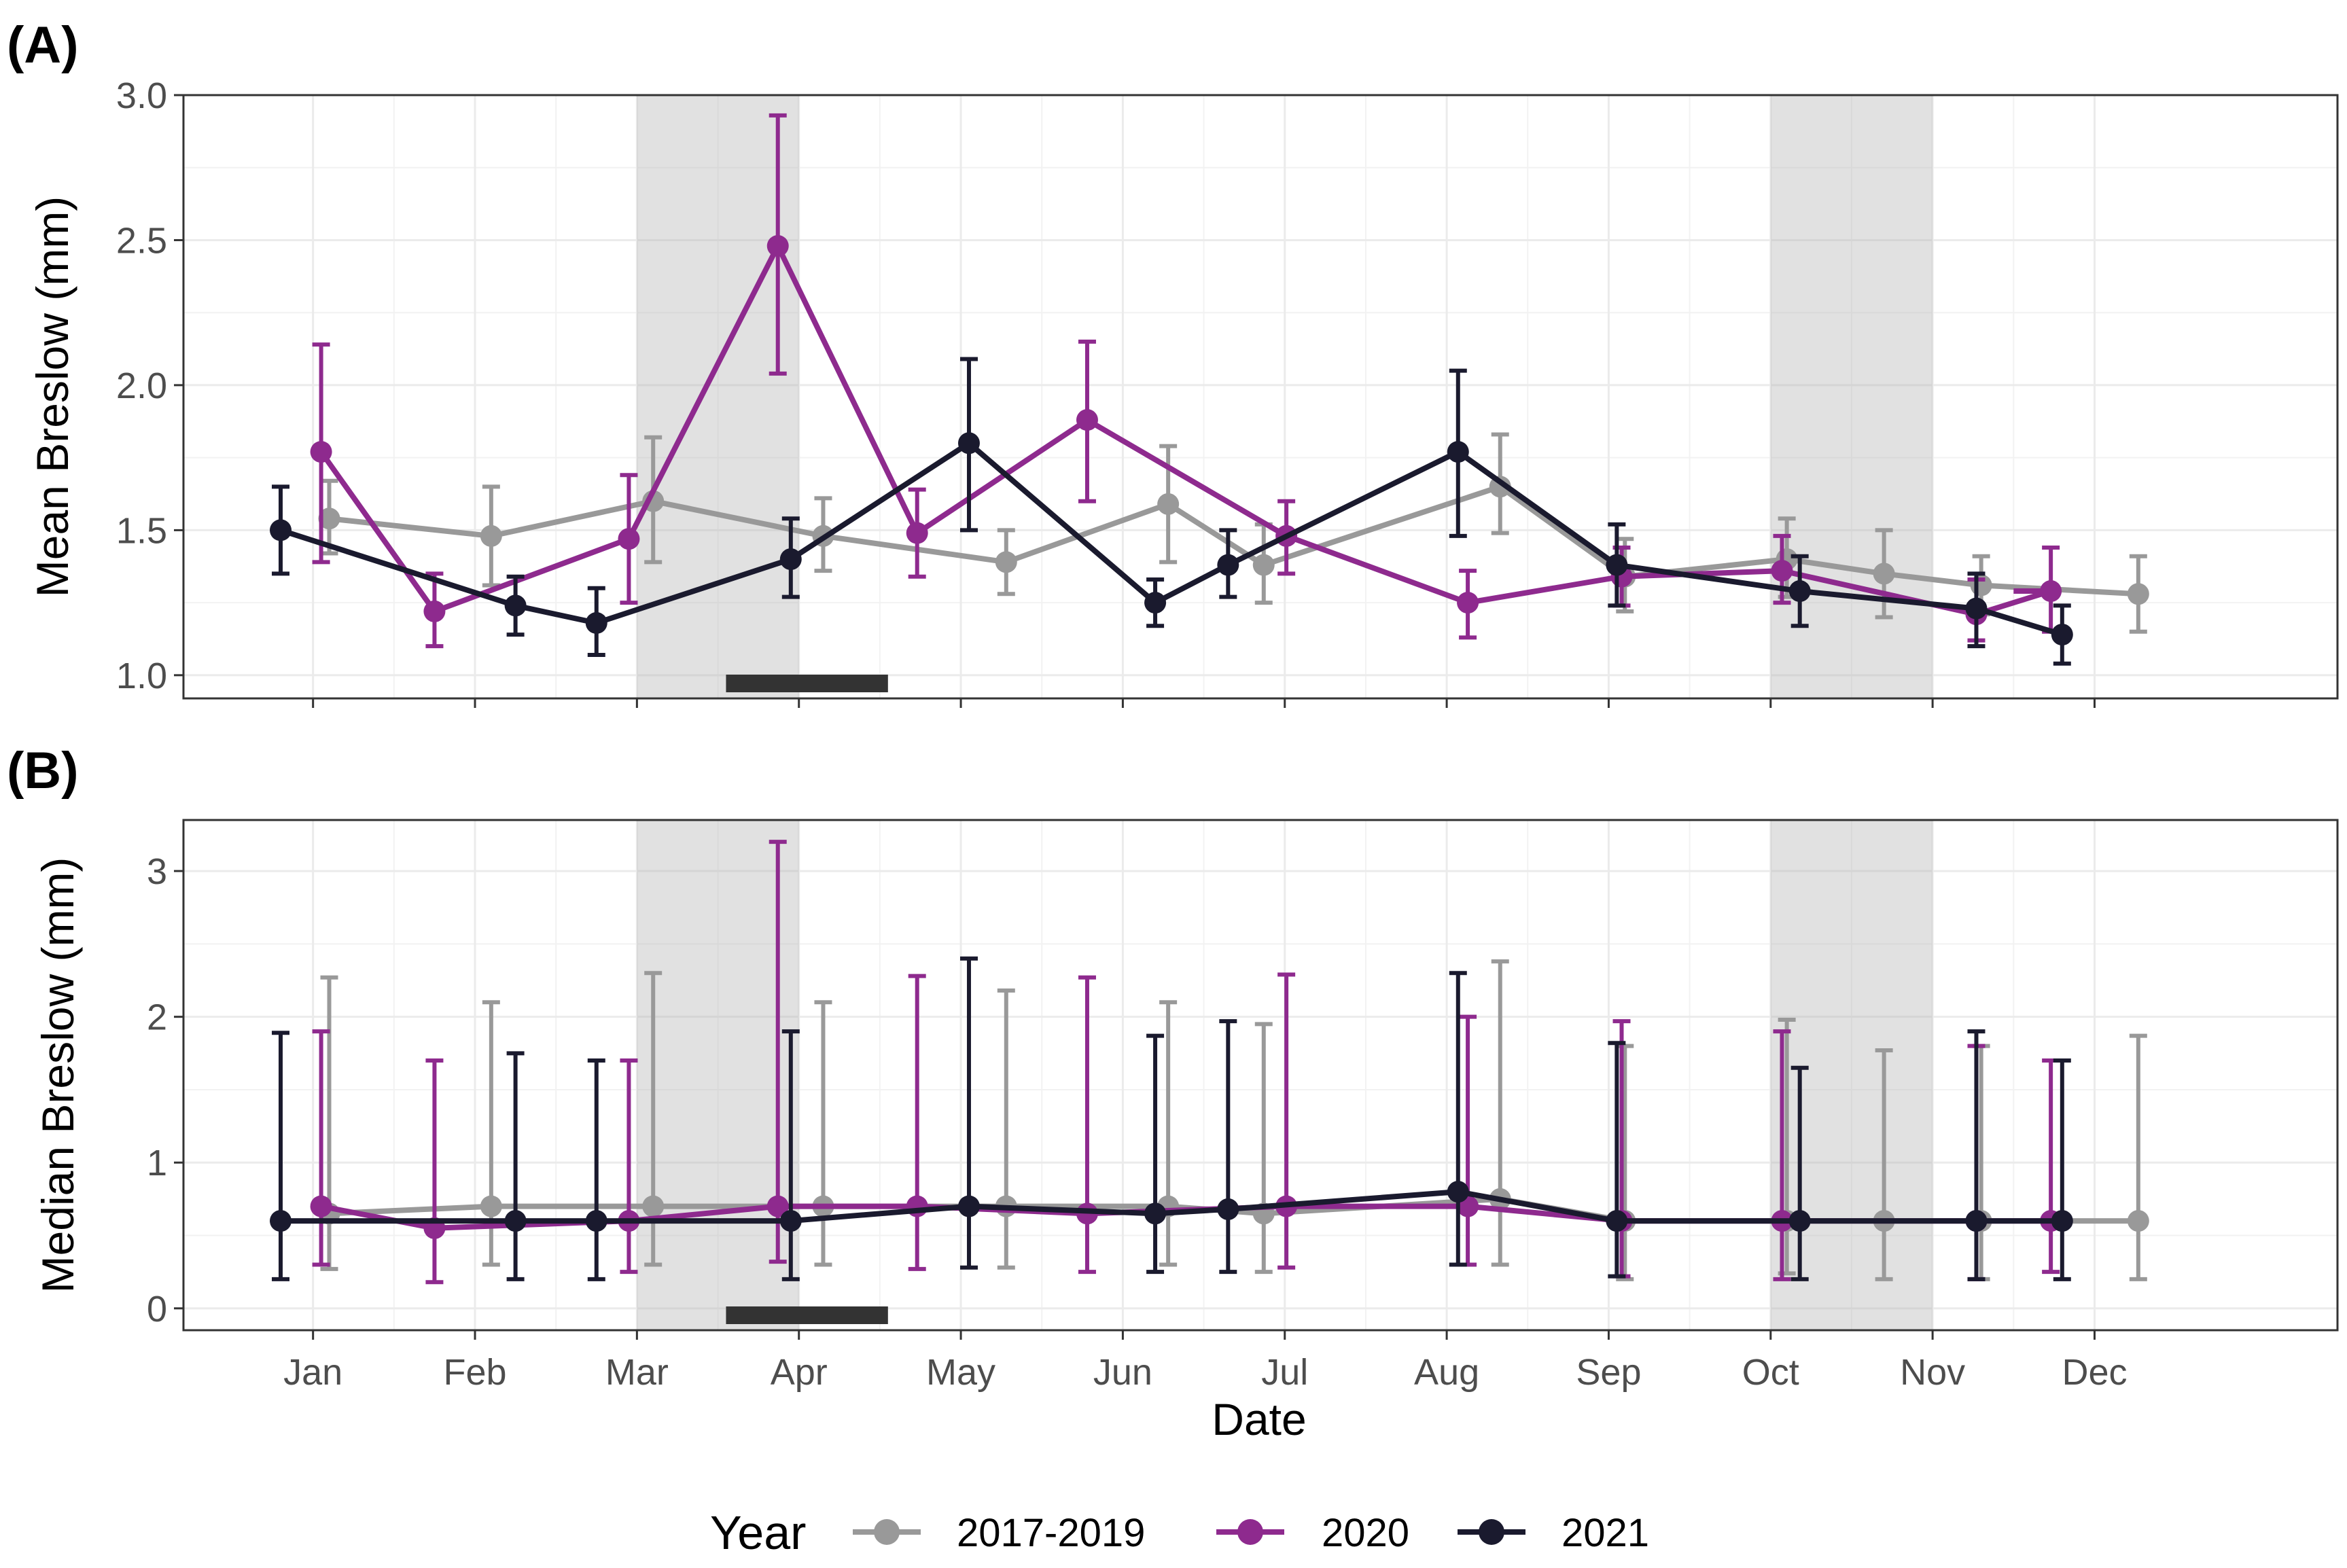  I want to click on y-axis-label: Median Breslow (mm), so click(58, 1075).